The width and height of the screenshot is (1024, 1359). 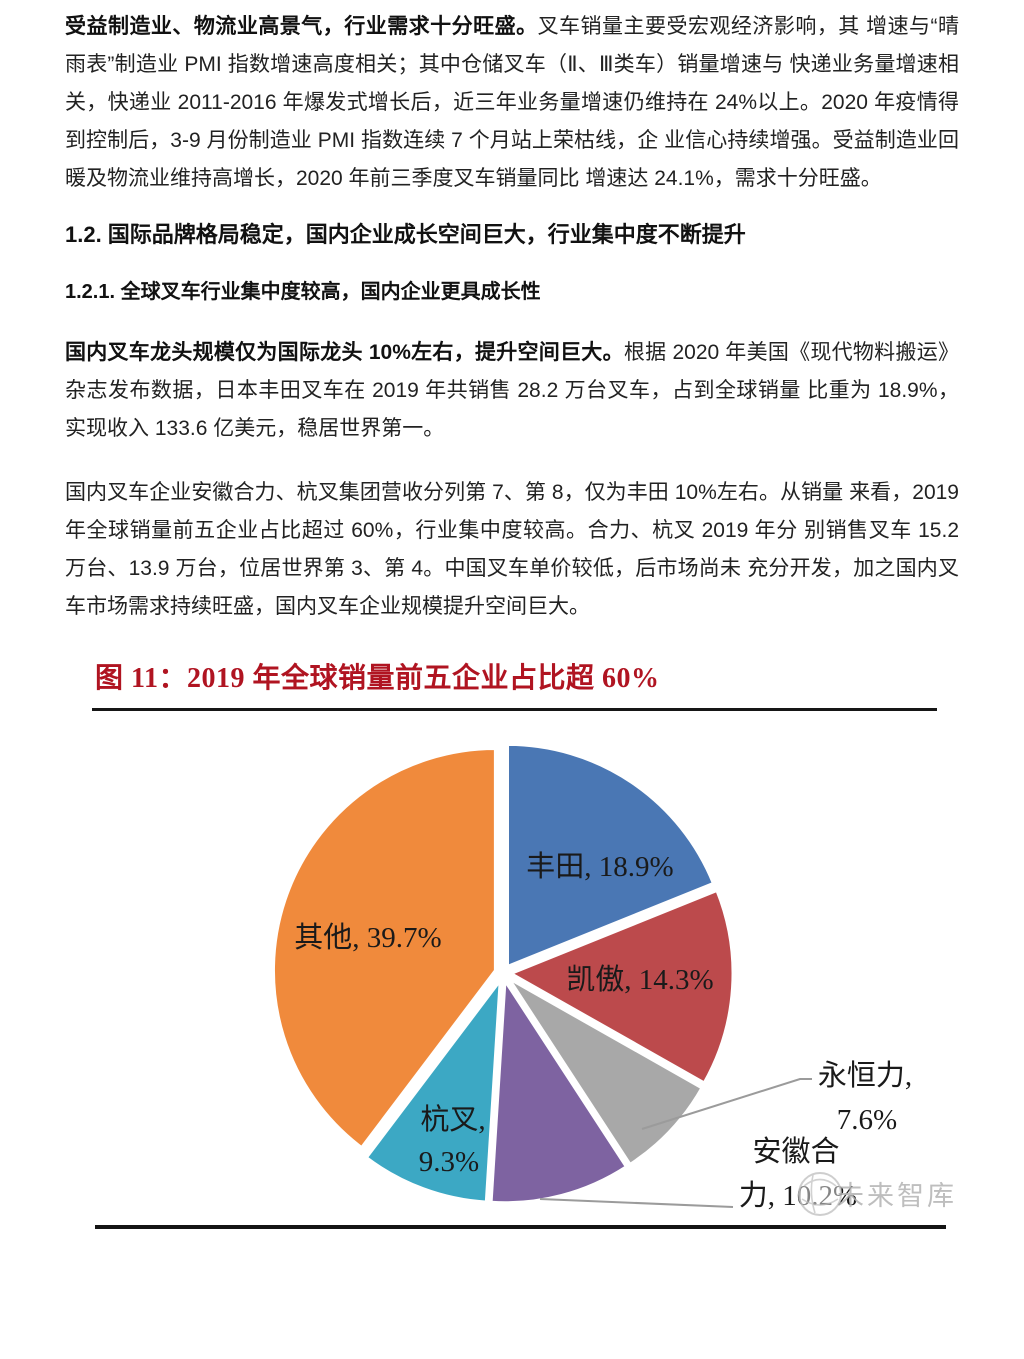 I want to click on paragraph-lead-bold: 国内叉车龙头规模仅为国际龙头 10%左右，提升空间巨大。, so click(x=344, y=352).